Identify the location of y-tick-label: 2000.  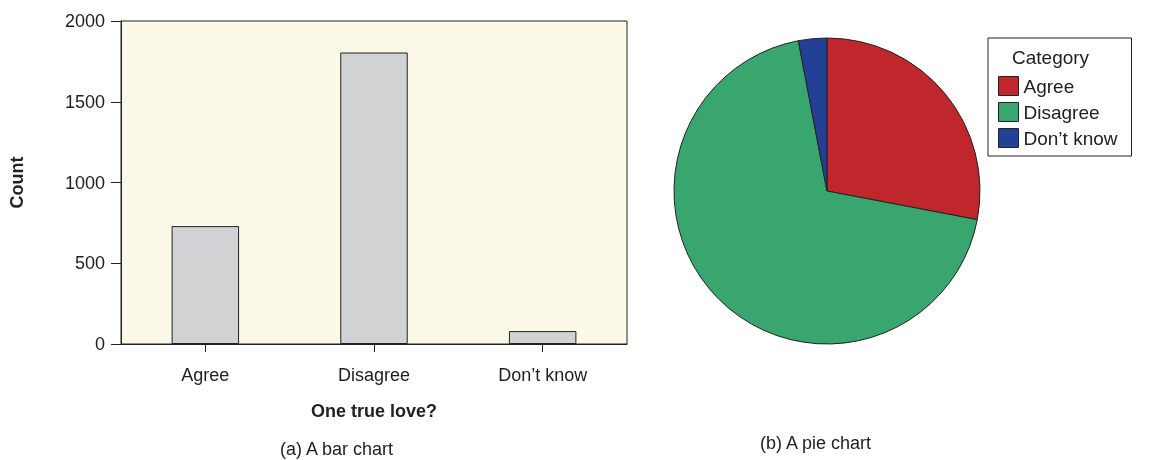
(84, 21).